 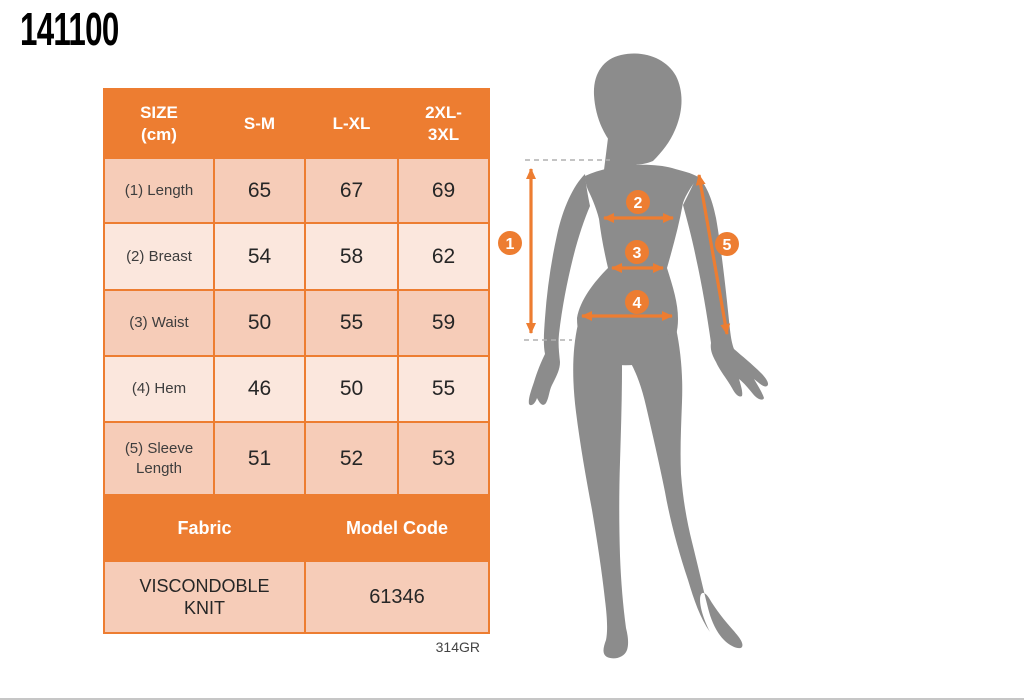 I want to click on reference-dashes, so click(x=567, y=250).